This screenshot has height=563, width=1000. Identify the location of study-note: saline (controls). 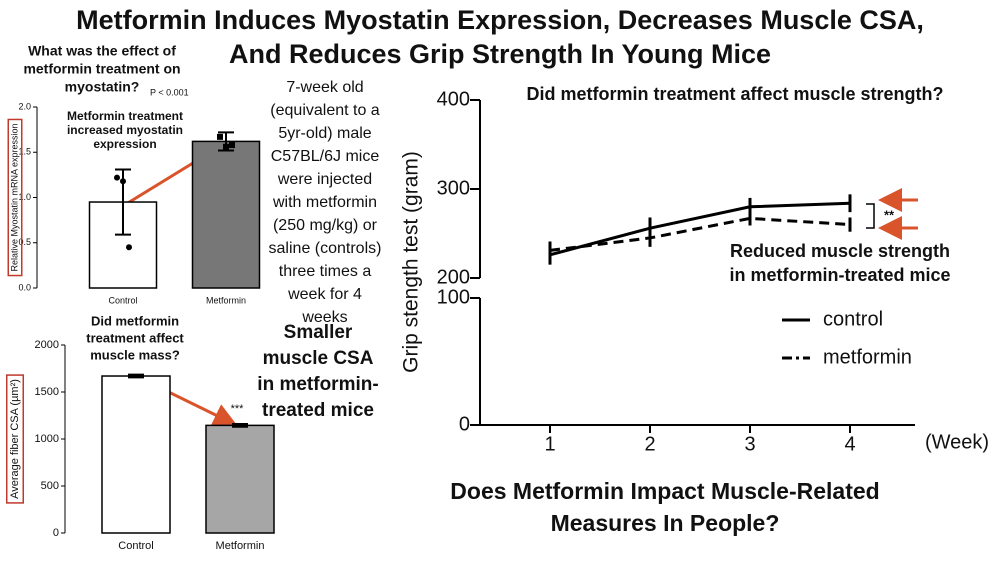
(325, 248).